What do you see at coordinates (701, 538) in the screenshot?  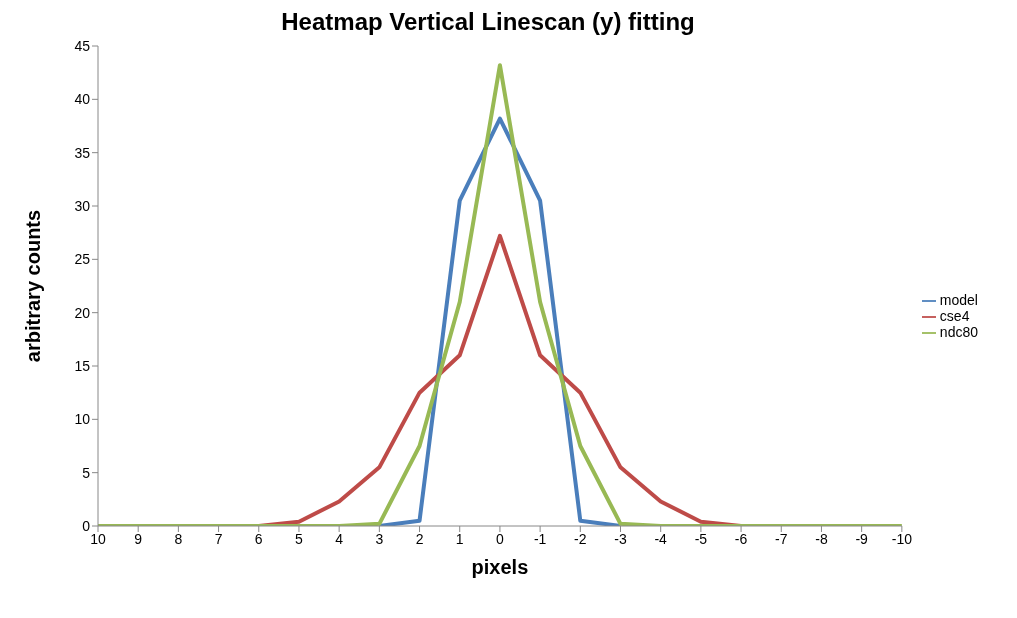 I see `x-tick-label: -5` at bounding box center [701, 538].